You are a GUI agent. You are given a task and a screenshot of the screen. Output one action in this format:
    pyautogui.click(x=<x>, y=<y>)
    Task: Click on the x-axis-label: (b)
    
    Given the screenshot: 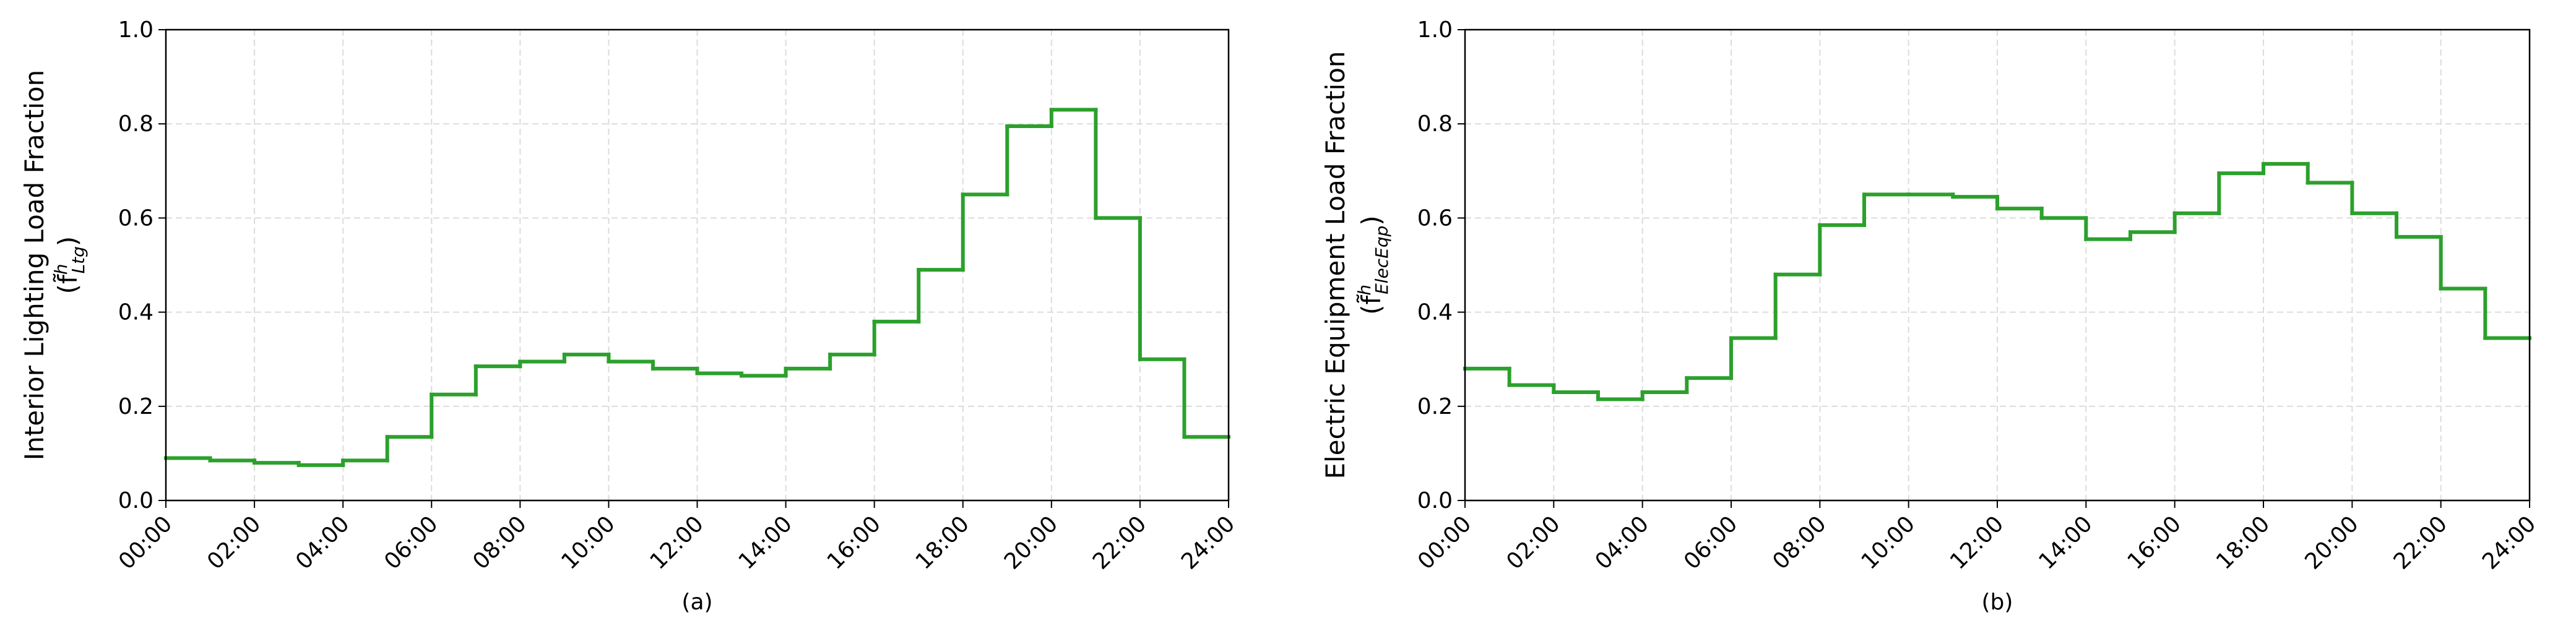 What is the action you would take?
    pyautogui.click(x=1997, y=602)
    